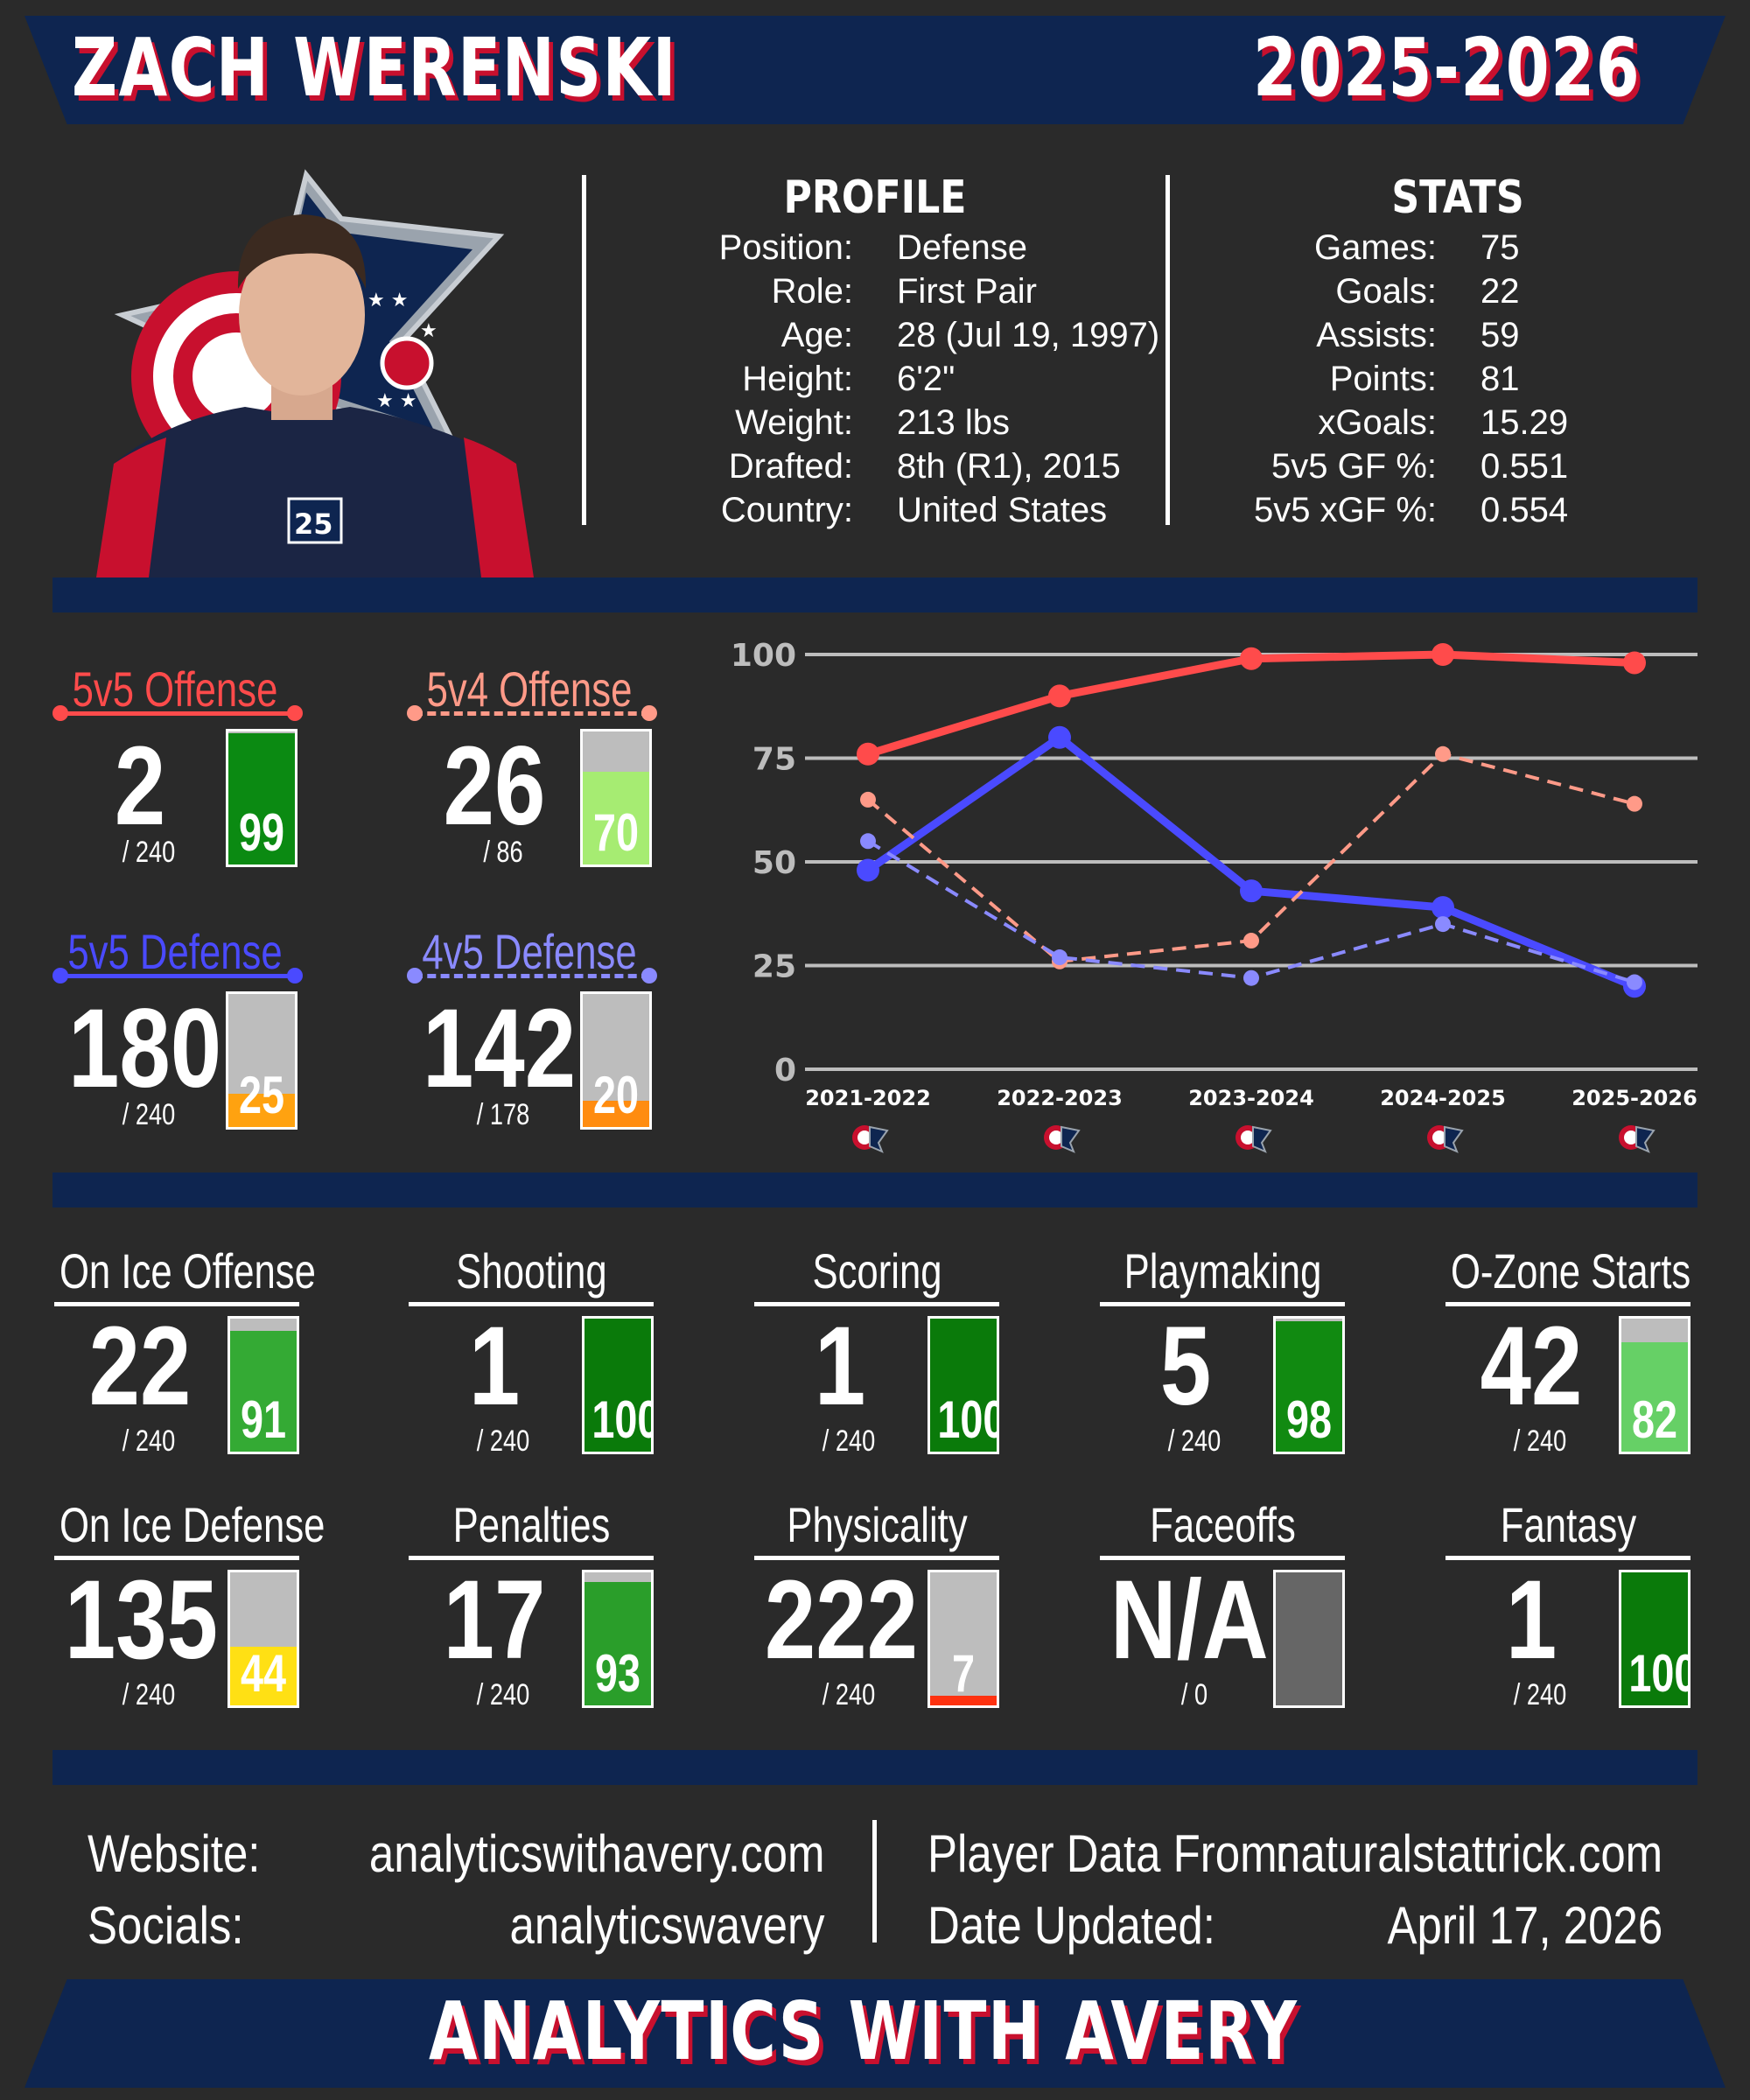 This screenshot has height=2100, width=1750. Describe the element at coordinates (875, 70) in the screenshot. I see `header-banner` at that location.